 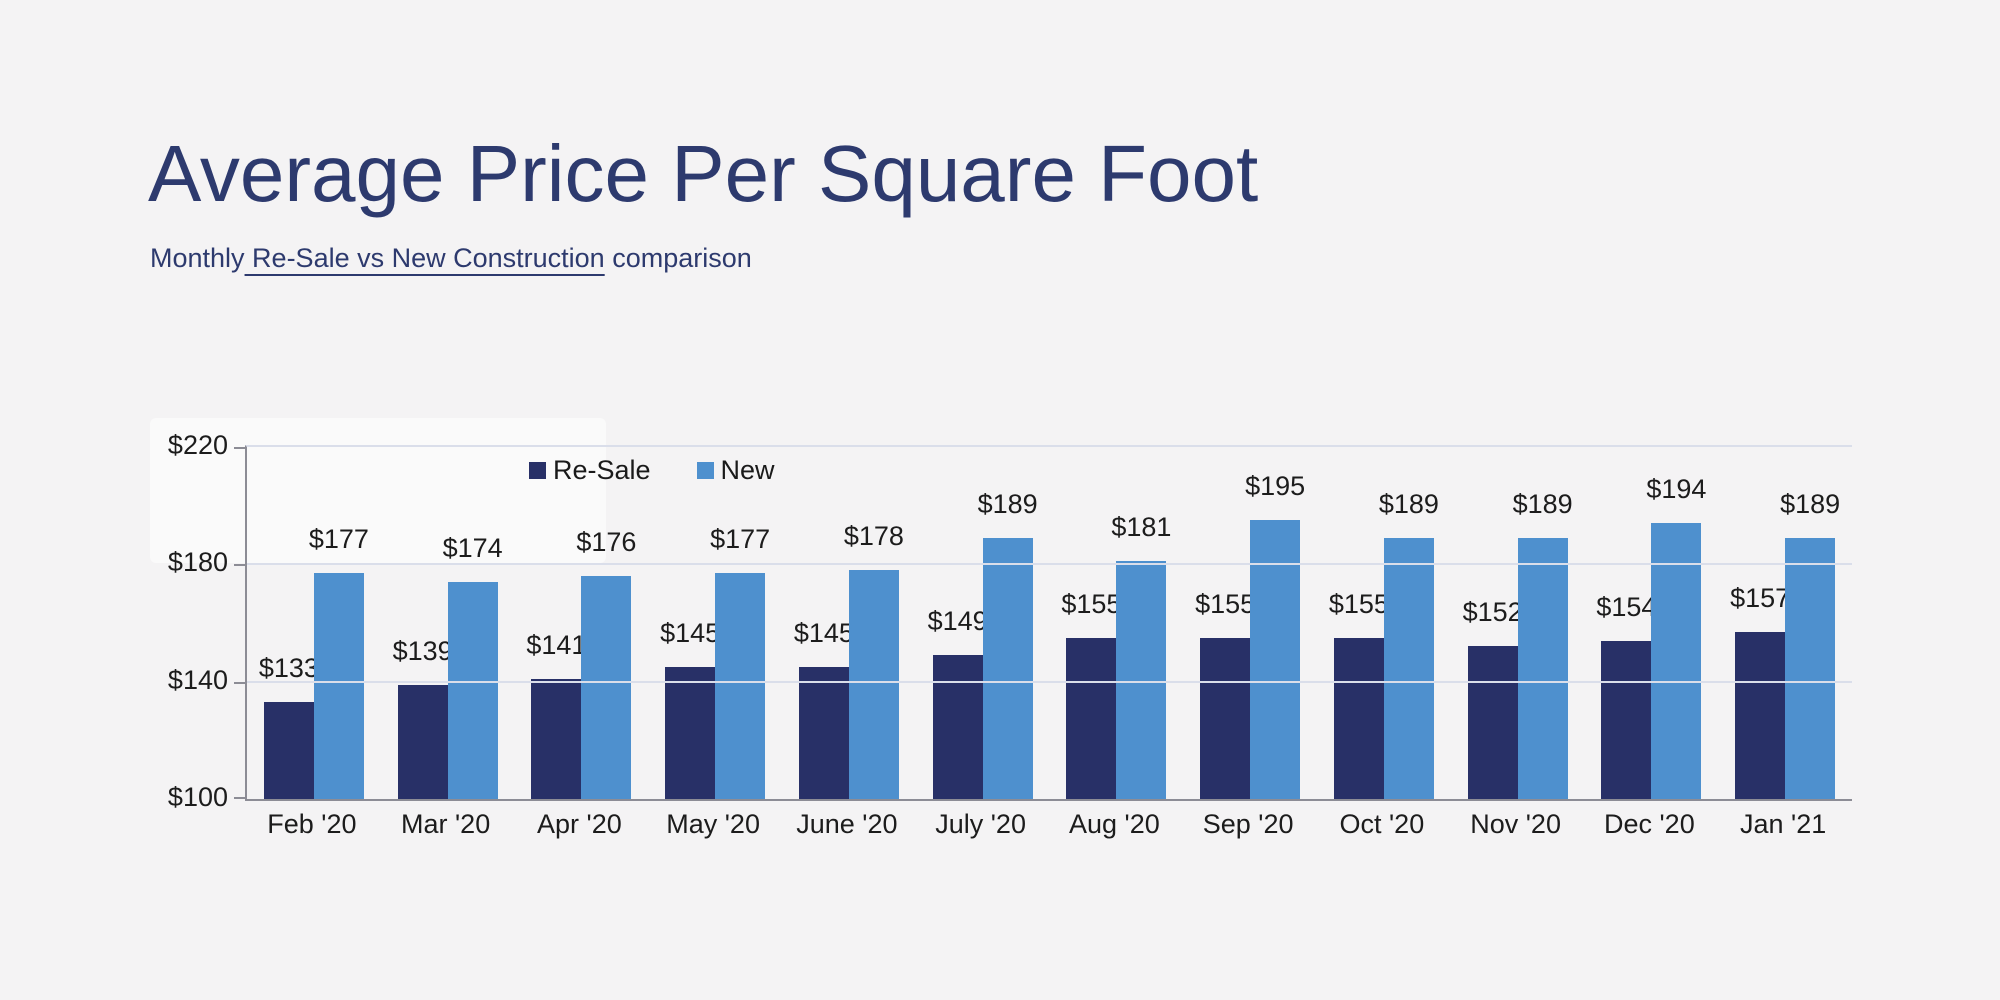 I want to click on bar-group: $145 $177, so click(x=715, y=623).